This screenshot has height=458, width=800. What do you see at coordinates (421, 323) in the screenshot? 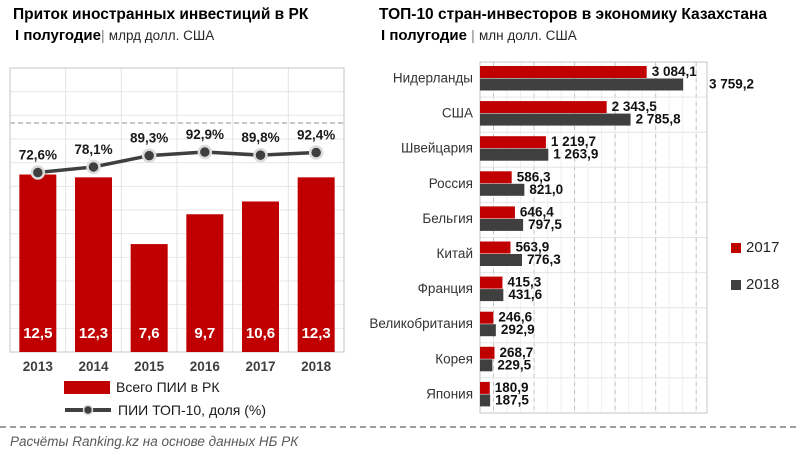
I see `country-label: Великобритания` at bounding box center [421, 323].